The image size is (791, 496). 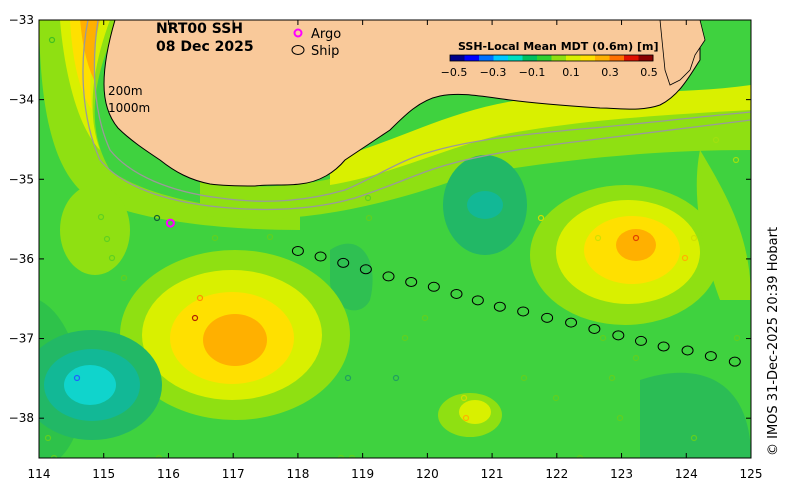 I want to click on x-tick-label: 115, so click(x=103, y=474).